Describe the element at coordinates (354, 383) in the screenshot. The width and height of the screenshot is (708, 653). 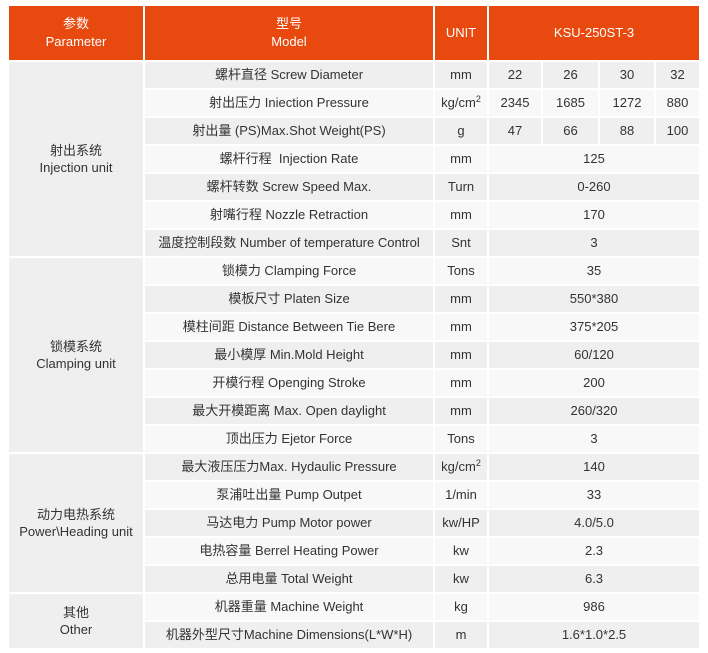
I see `table-row: 开模行程 Openging Stroke mm 200` at that location.